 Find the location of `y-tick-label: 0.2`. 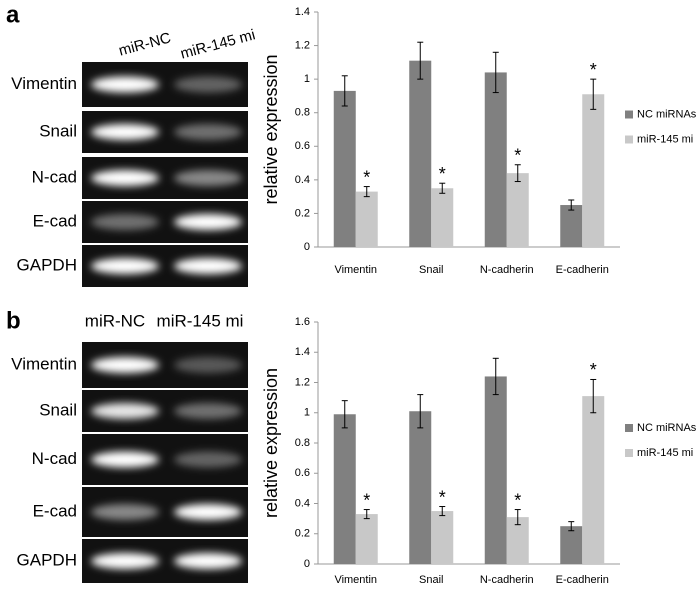

y-tick-label: 0.2 is located at coordinates (302, 213).